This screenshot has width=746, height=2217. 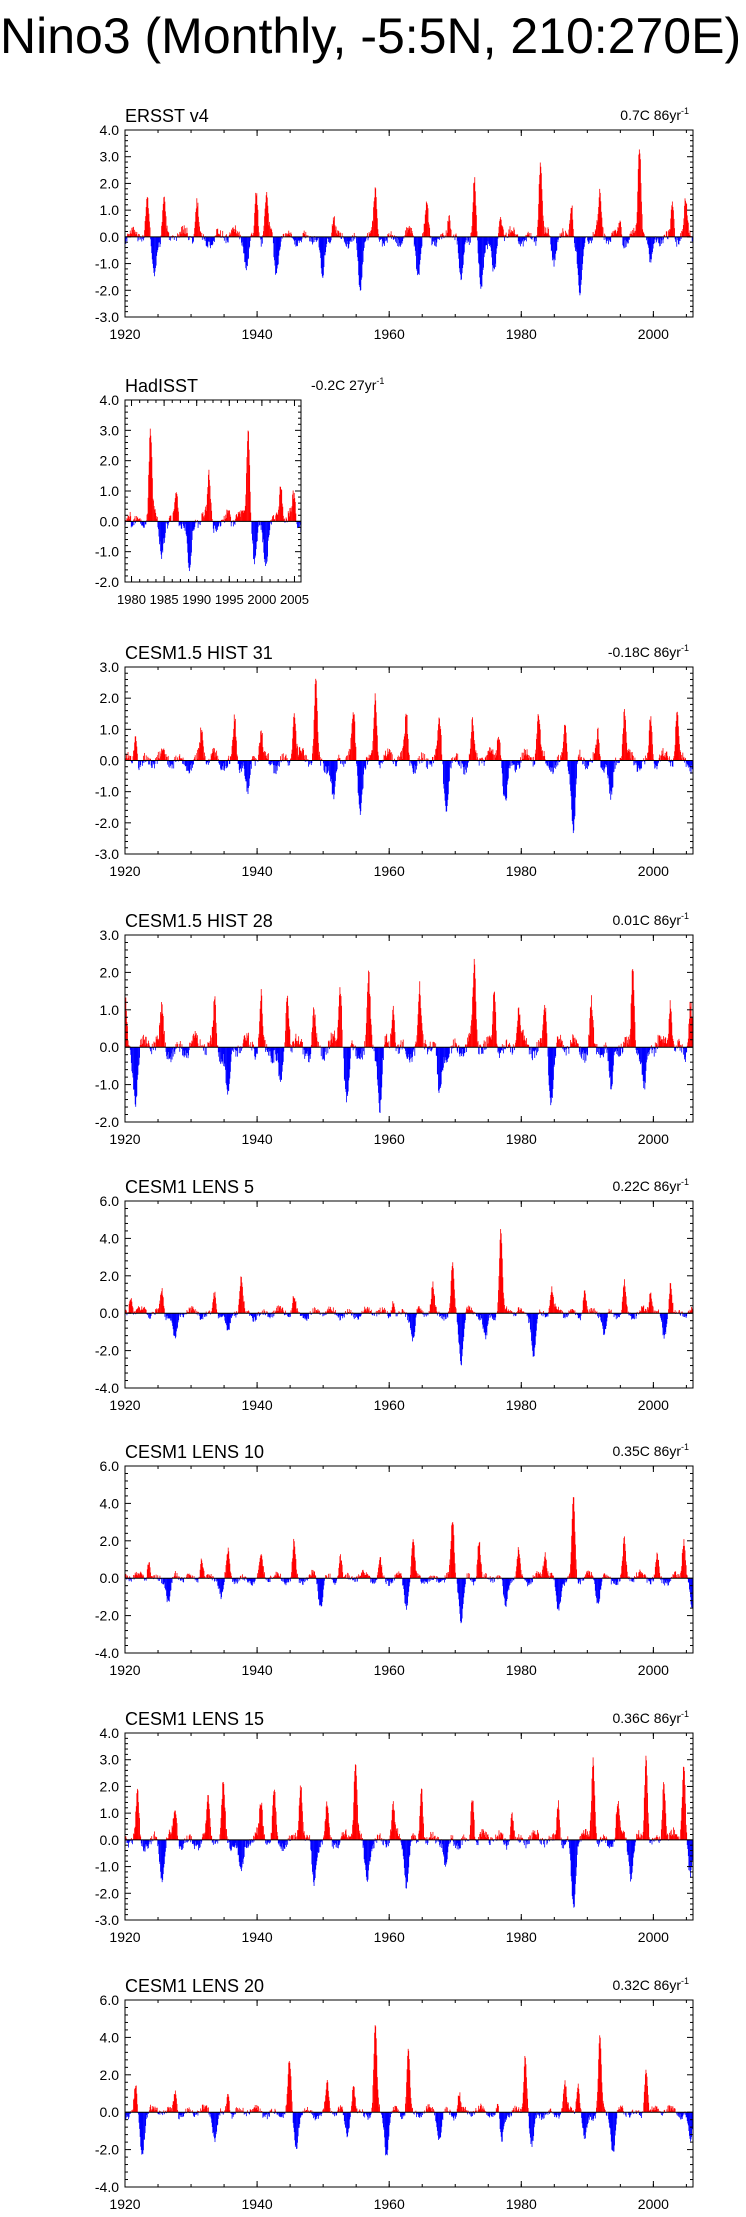 What do you see at coordinates (389, 334) in the screenshot?
I see `x-tick-label: 1960` at bounding box center [389, 334].